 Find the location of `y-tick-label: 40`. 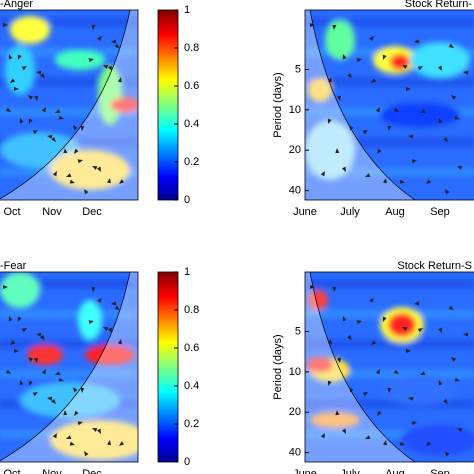

y-tick-label: 40 is located at coordinates (295, 453).